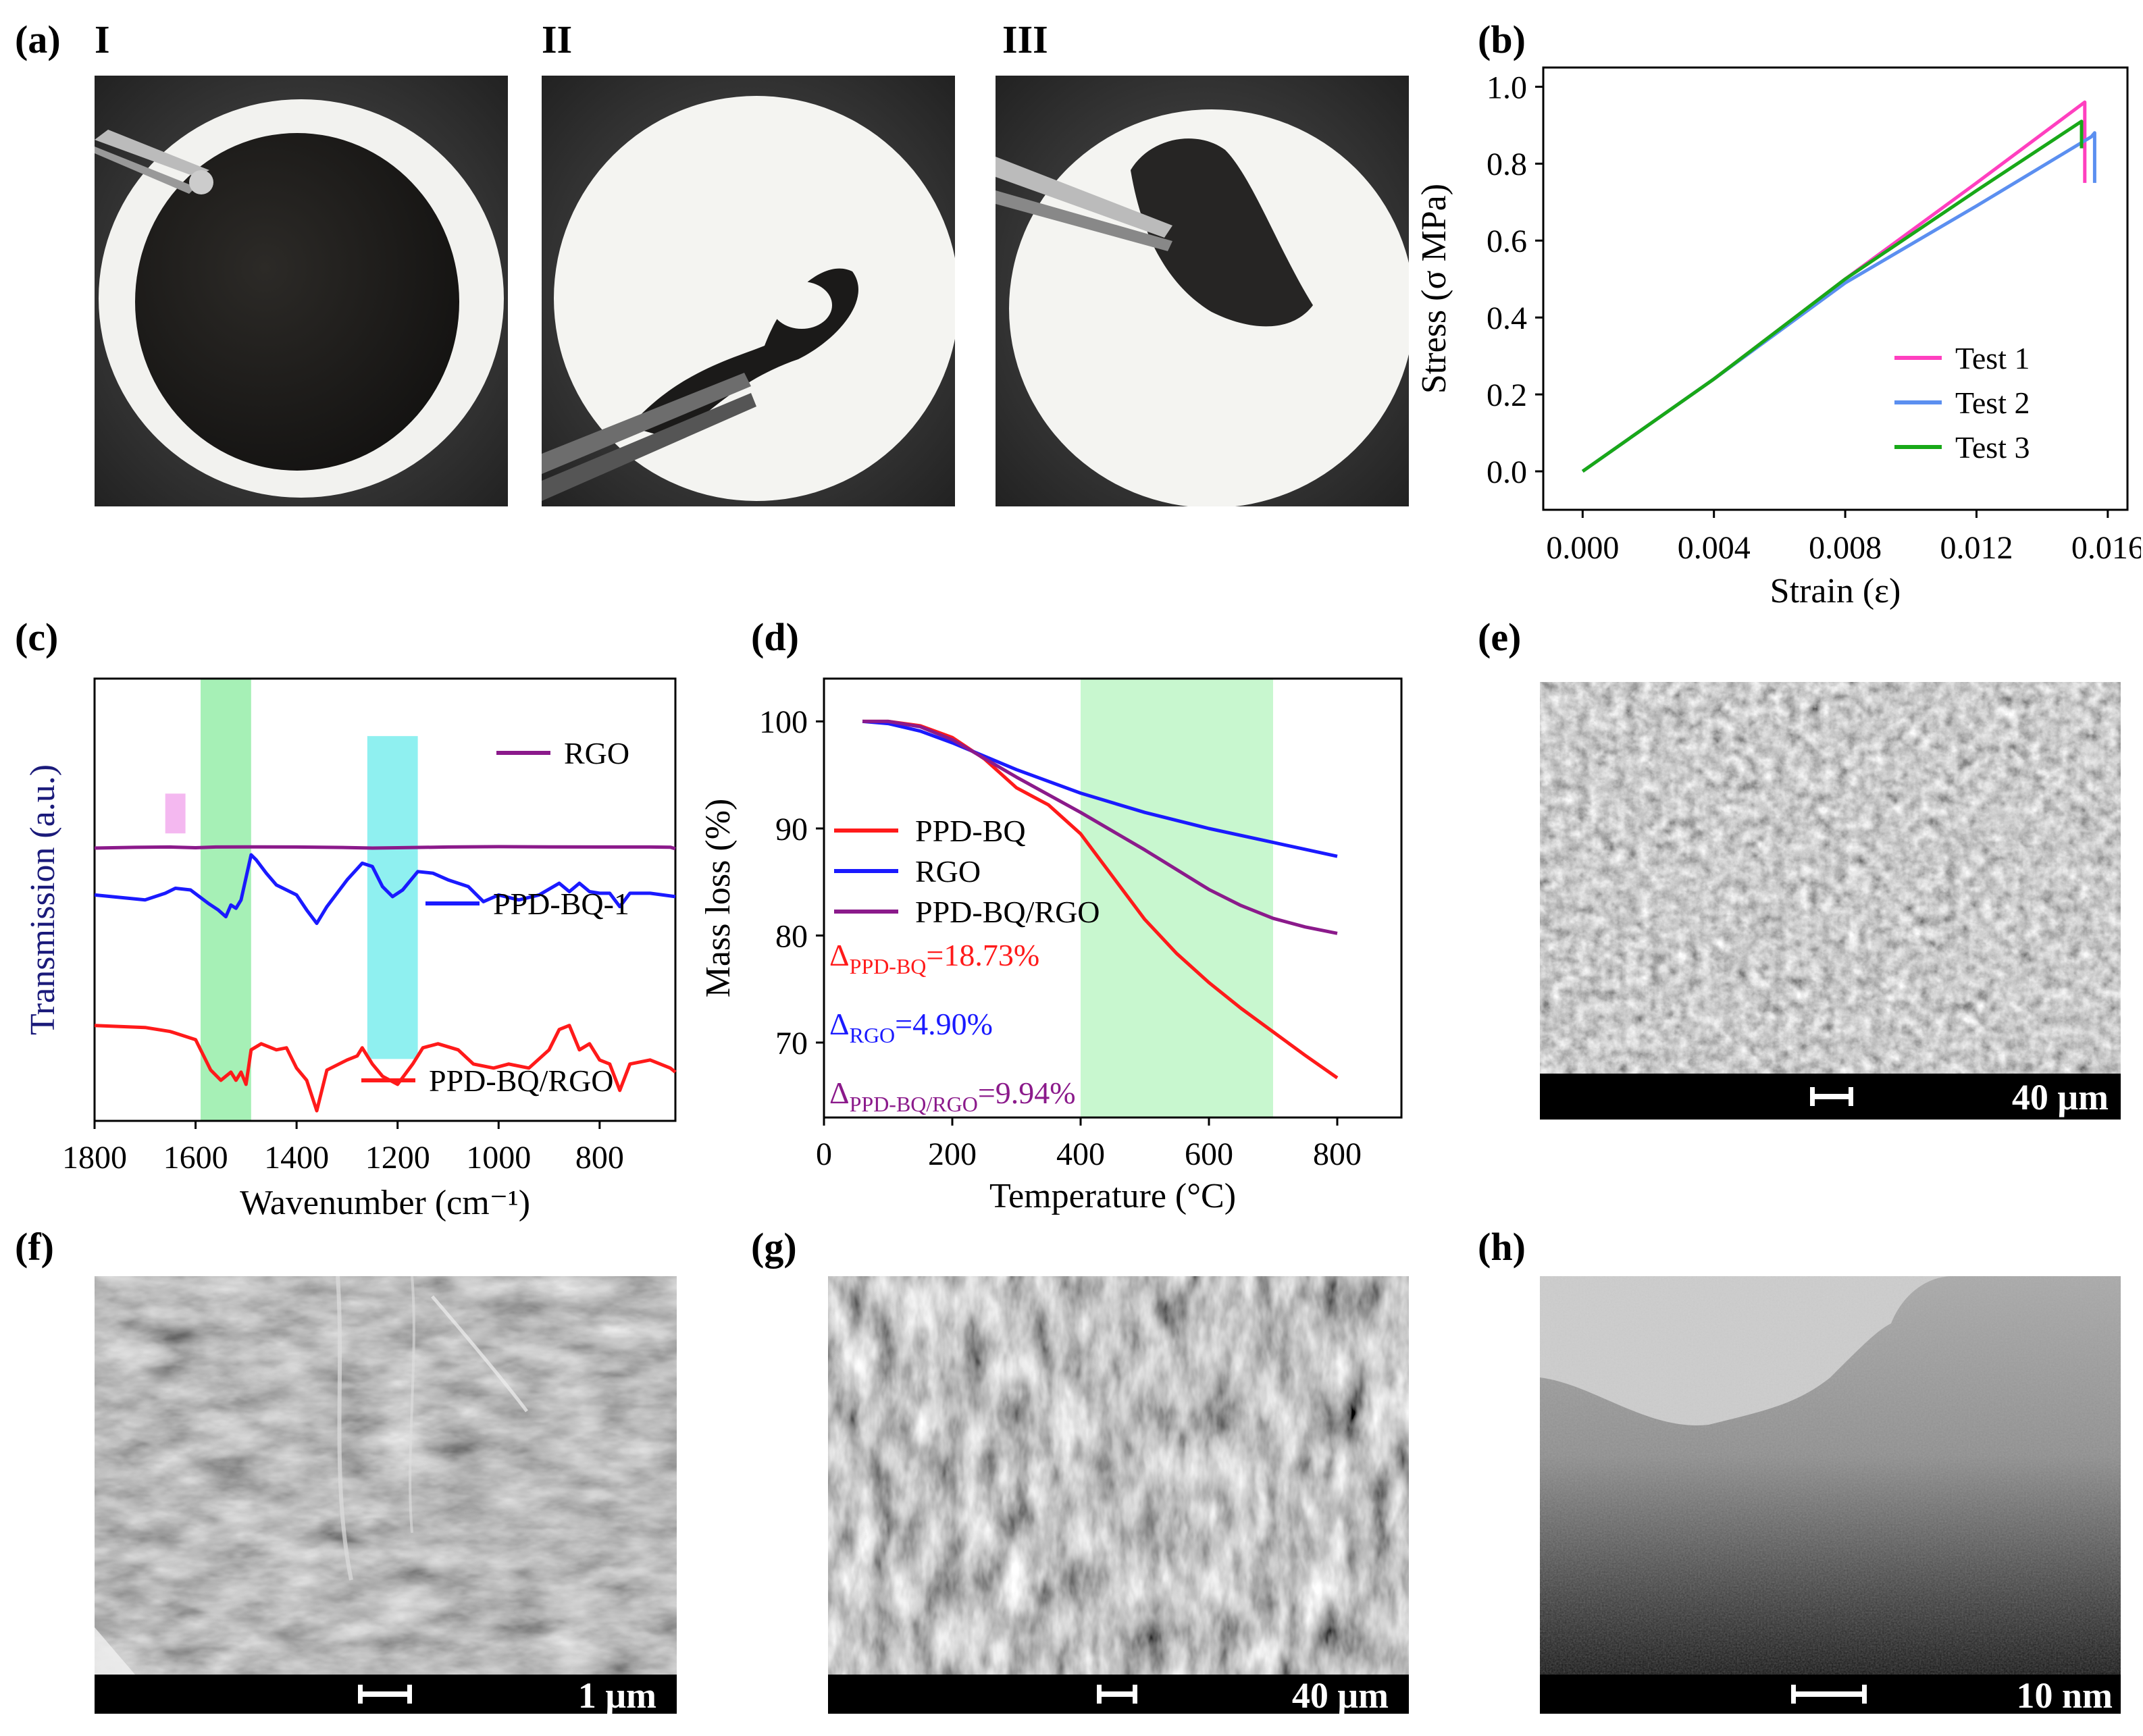  Describe the element at coordinates (791, 936) in the screenshot. I see `y-tick-label: 80` at that location.